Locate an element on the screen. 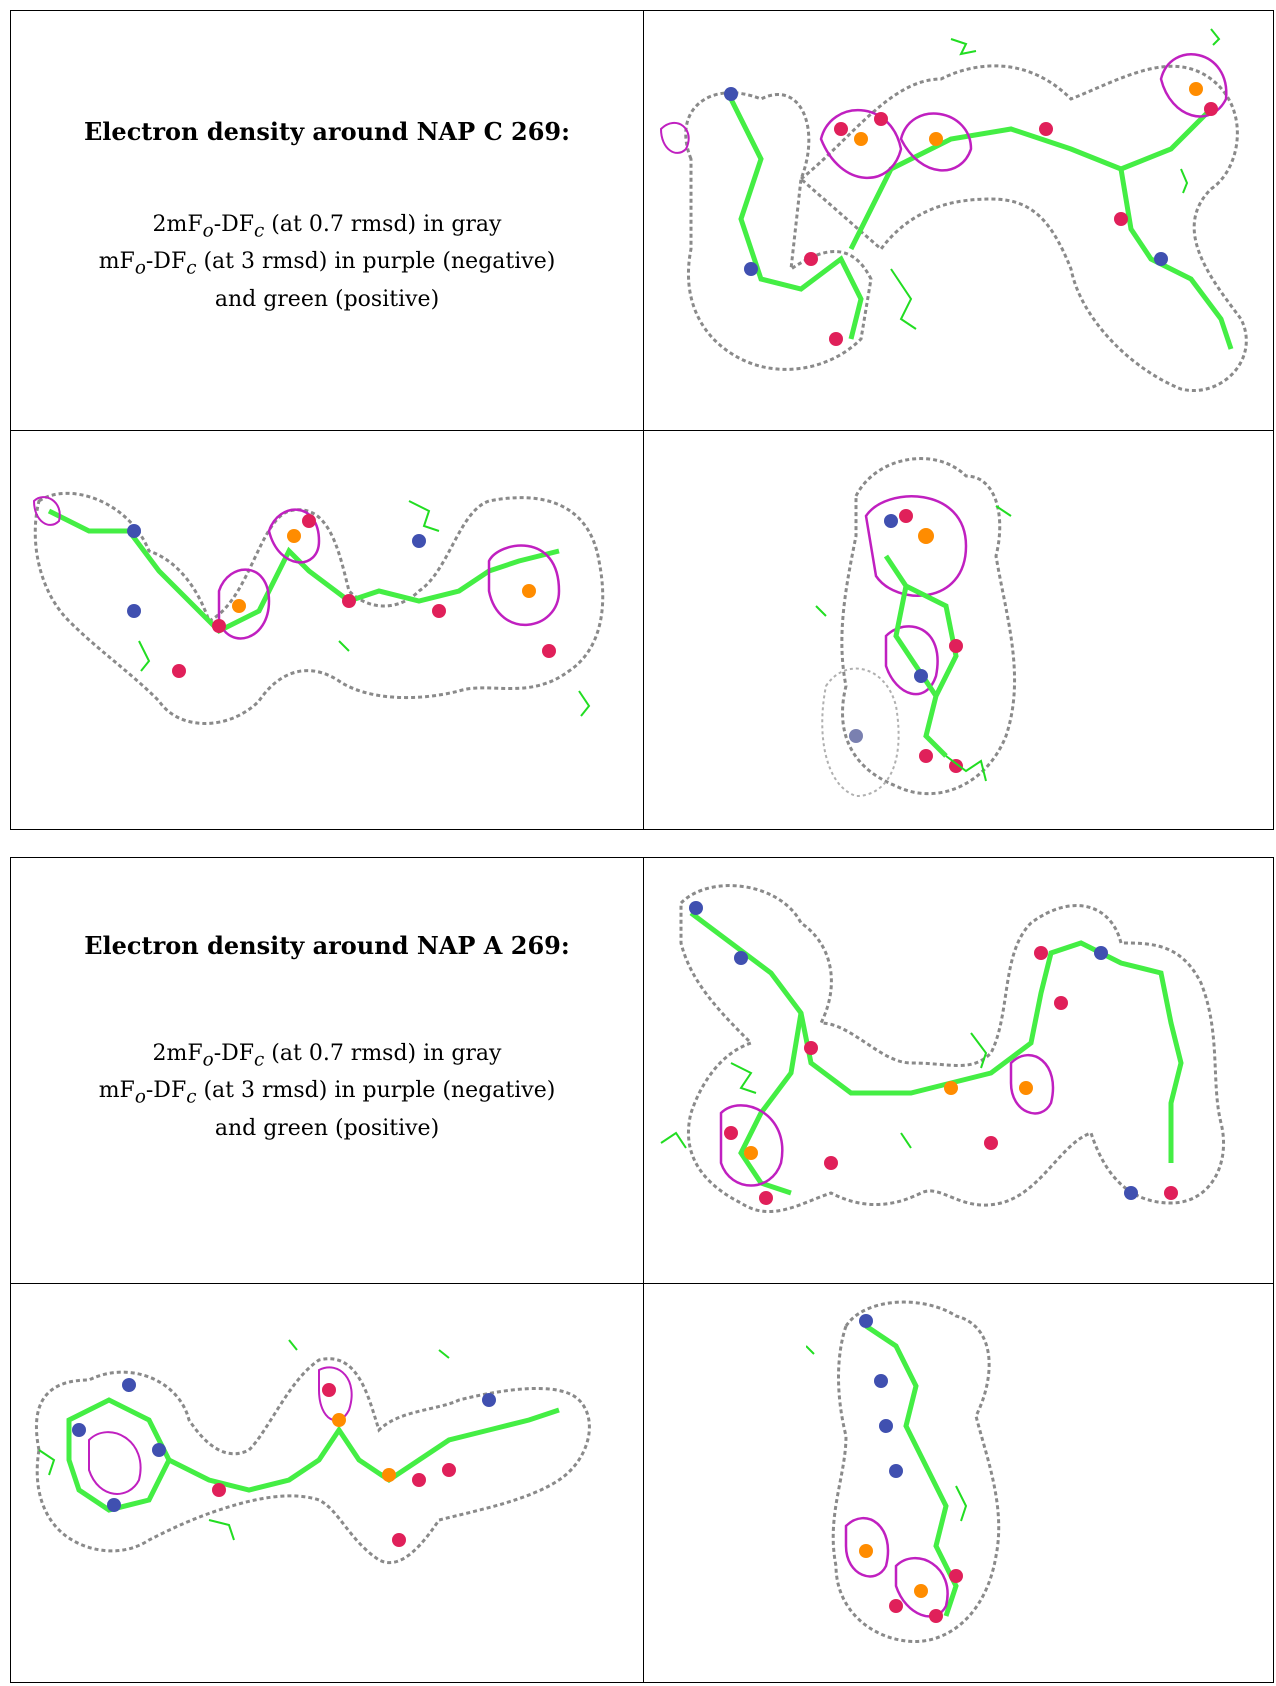  density-image-a-bottom-left is located at coordinates (327, 1482).